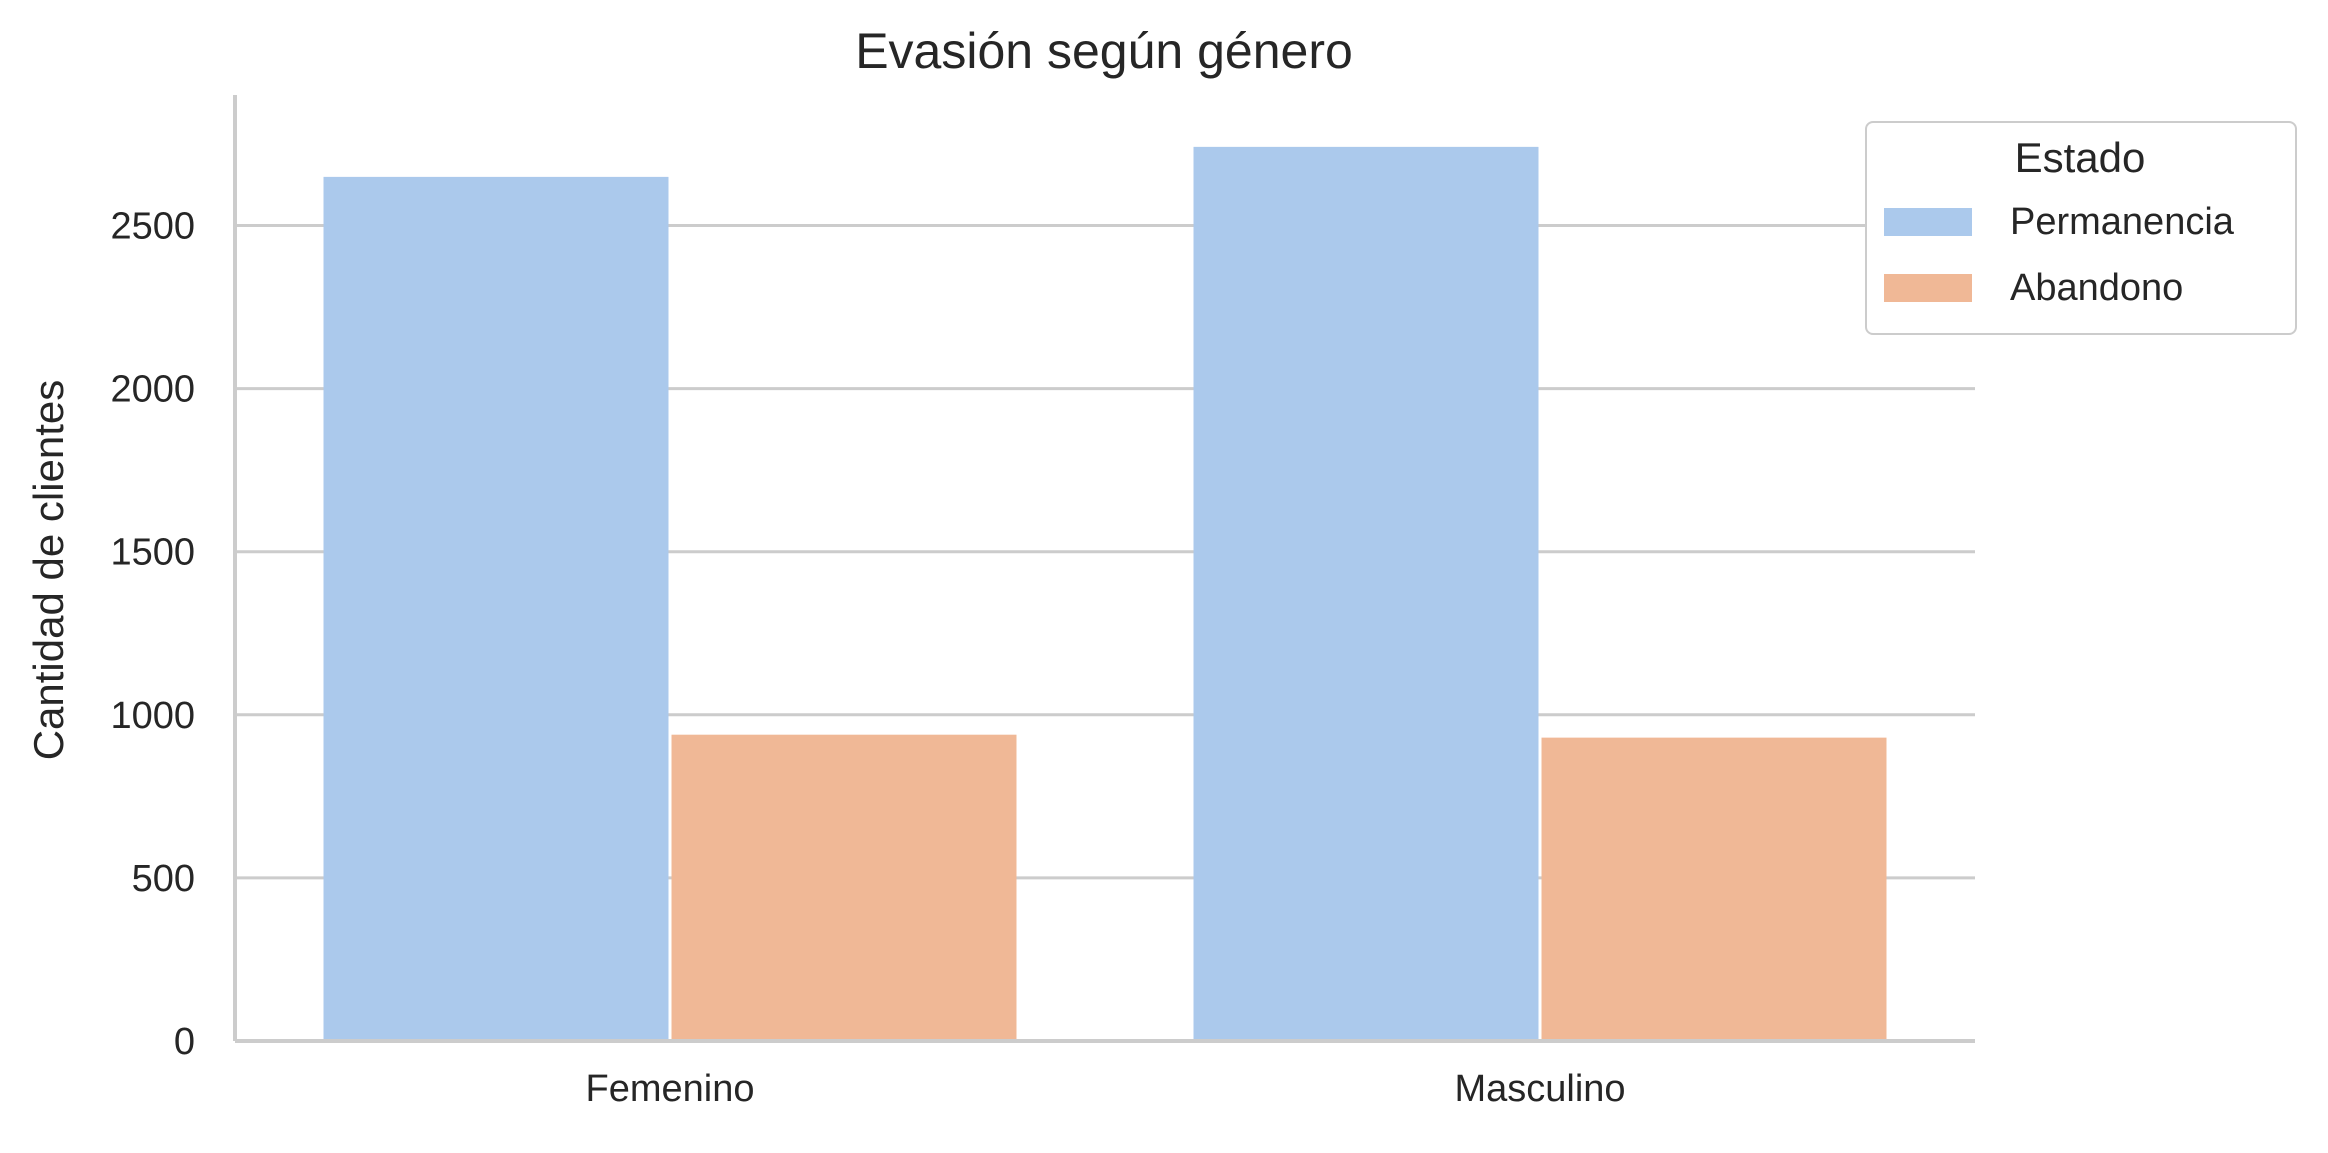 This screenshot has width=2328, height=1153. What do you see at coordinates (496, 608) in the screenshot?
I see `bar-permanencia-femenino` at bounding box center [496, 608].